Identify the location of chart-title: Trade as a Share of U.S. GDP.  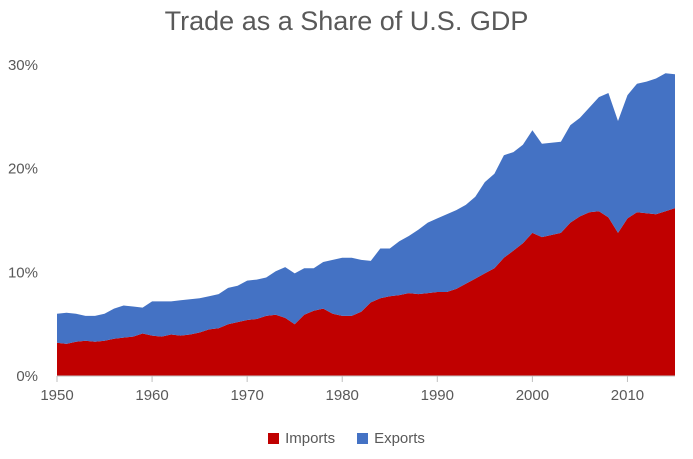
(346, 21).